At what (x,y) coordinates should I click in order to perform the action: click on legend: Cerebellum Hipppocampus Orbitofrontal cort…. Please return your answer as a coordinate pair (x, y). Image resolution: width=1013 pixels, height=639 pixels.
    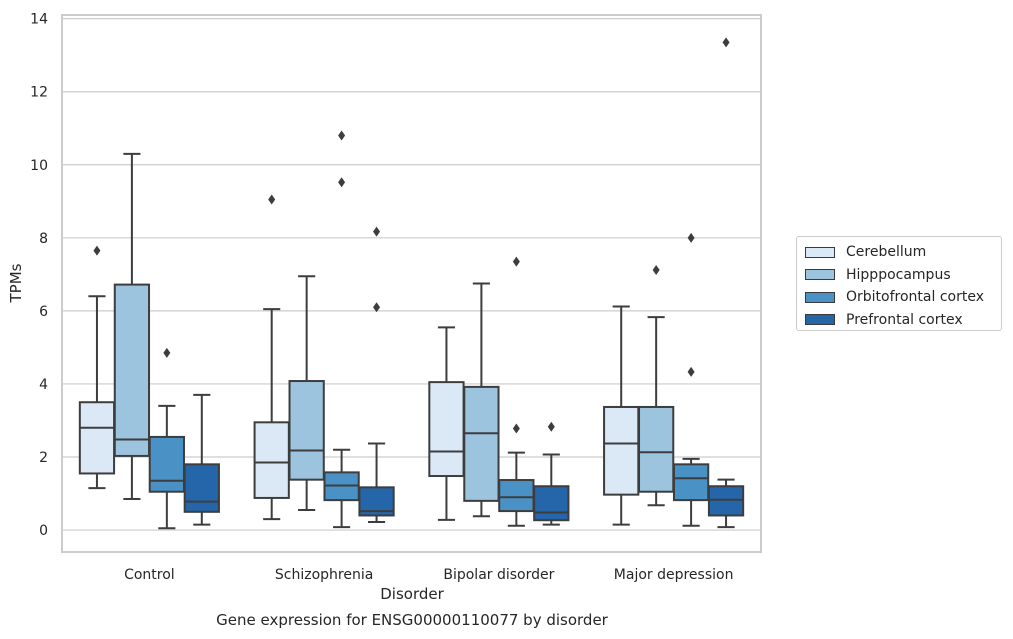
    Looking at the image, I should click on (899, 283).